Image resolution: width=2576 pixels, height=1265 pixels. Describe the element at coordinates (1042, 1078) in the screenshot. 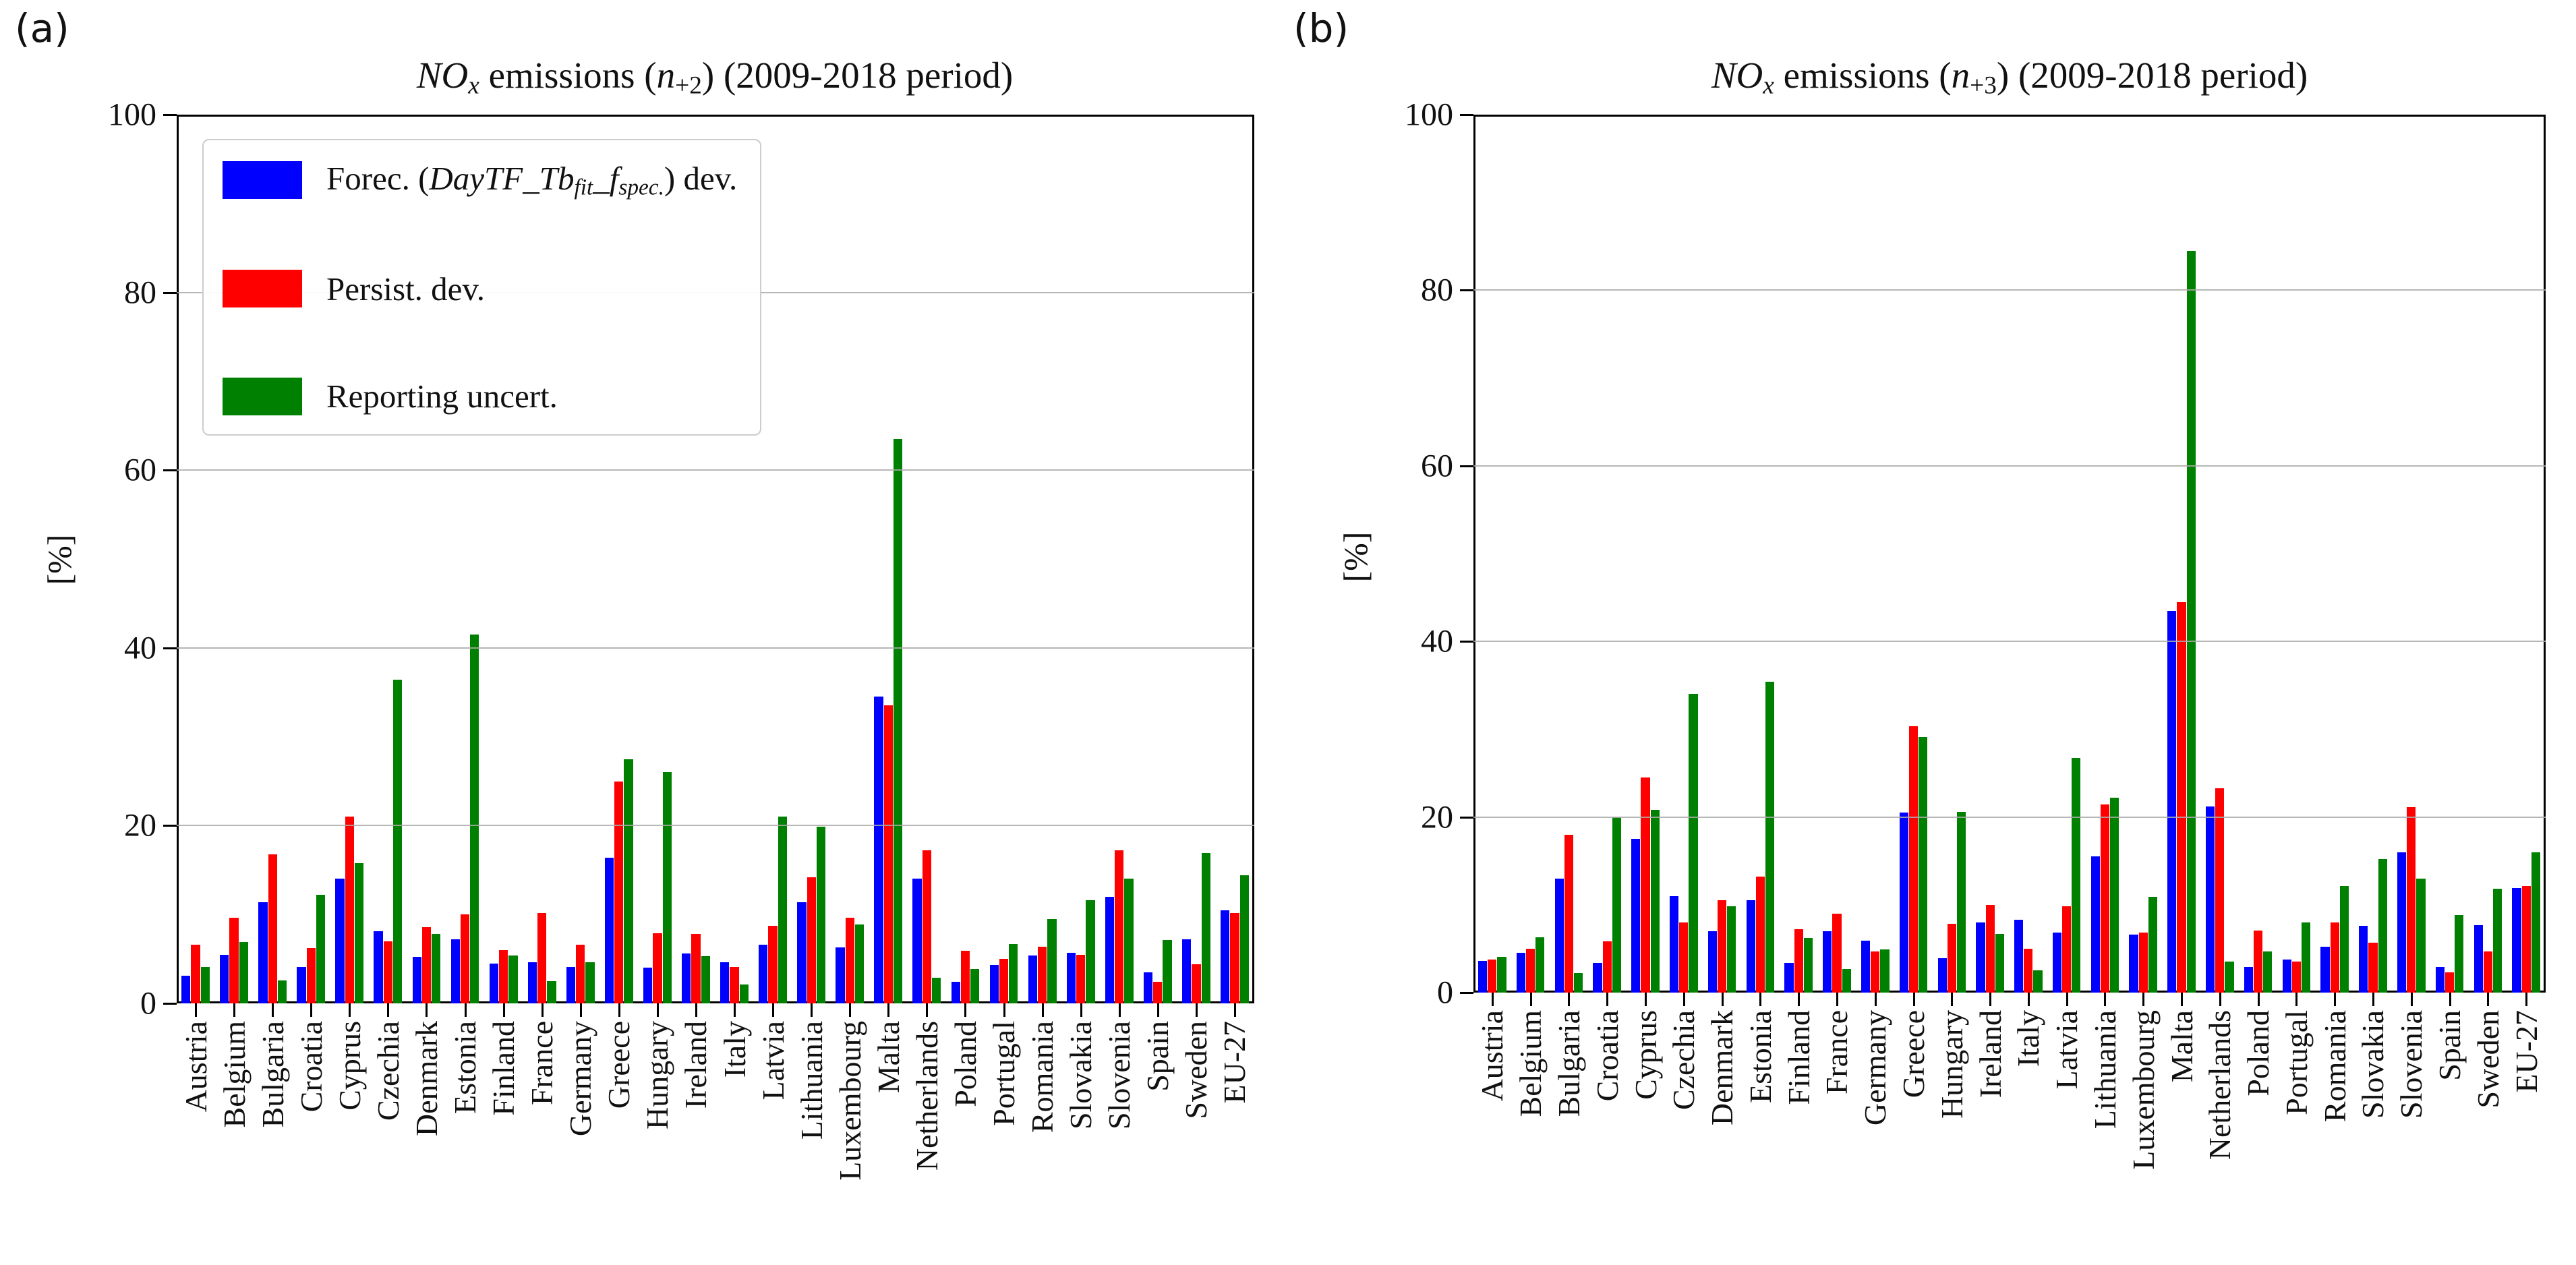

I see `x-tick-label: Romania` at that location.